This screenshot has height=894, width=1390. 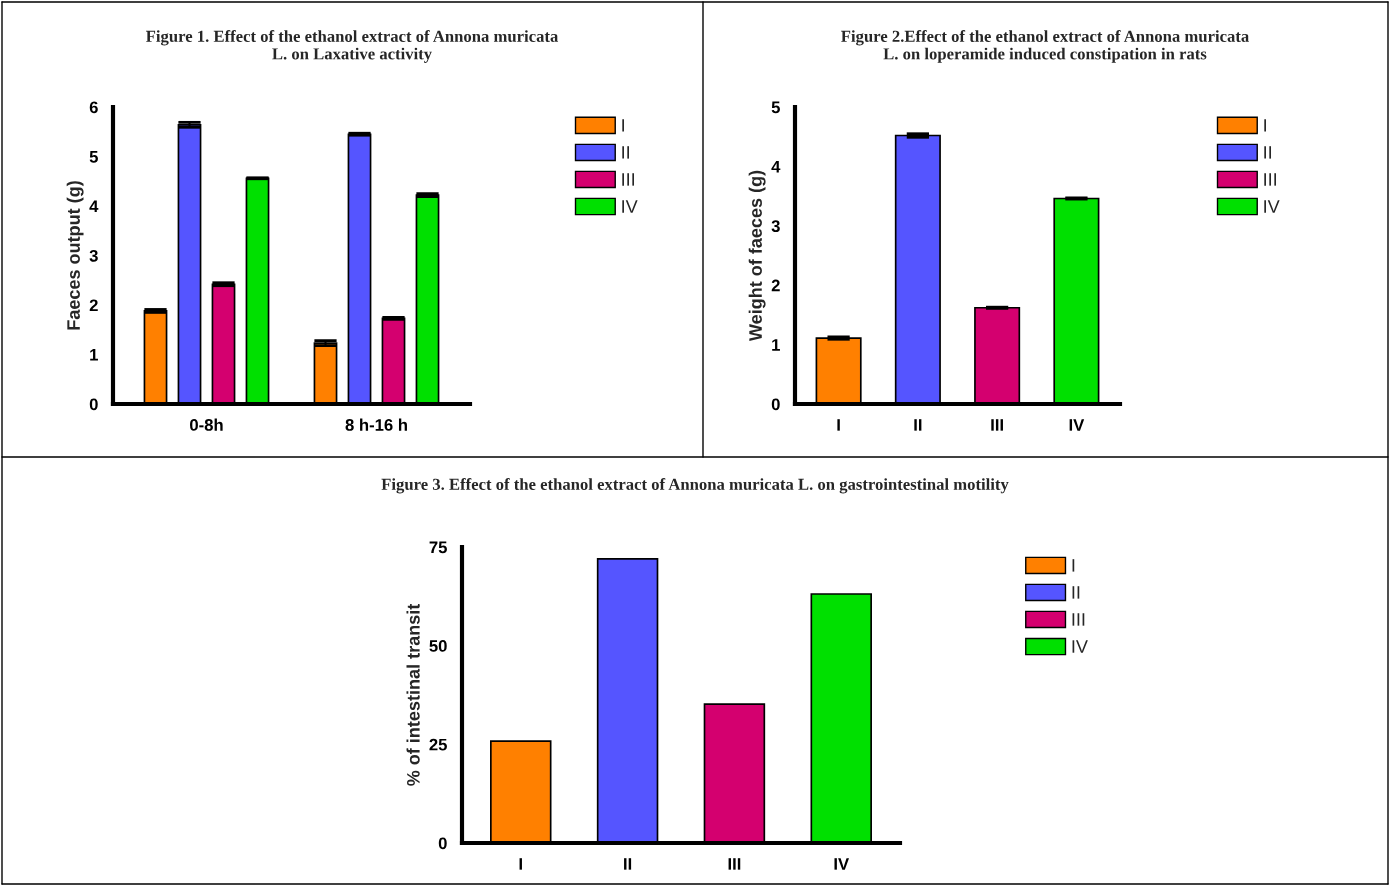 What do you see at coordinates (352, 46) in the screenshot?
I see `chart-title: Figure 1. Effect of the ethanol extract of Annona muricata L. on Laxative activity` at bounding box center [352, 46].